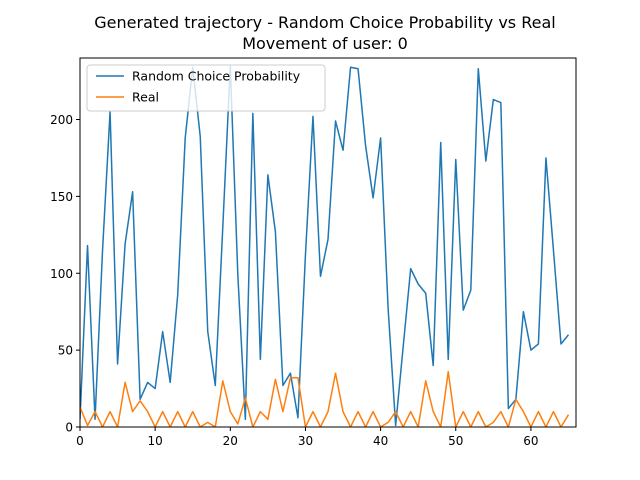 The image size is (640, 480). Describe the element at coordinates (61, 197) in the screenshot. I see `y-tick-label: 150` at that location.